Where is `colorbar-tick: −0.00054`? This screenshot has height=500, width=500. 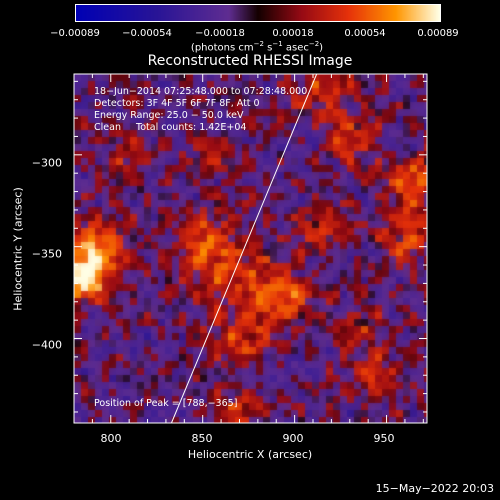 colorbar-tick: −0.00054 is located at coordinates (147, 33).